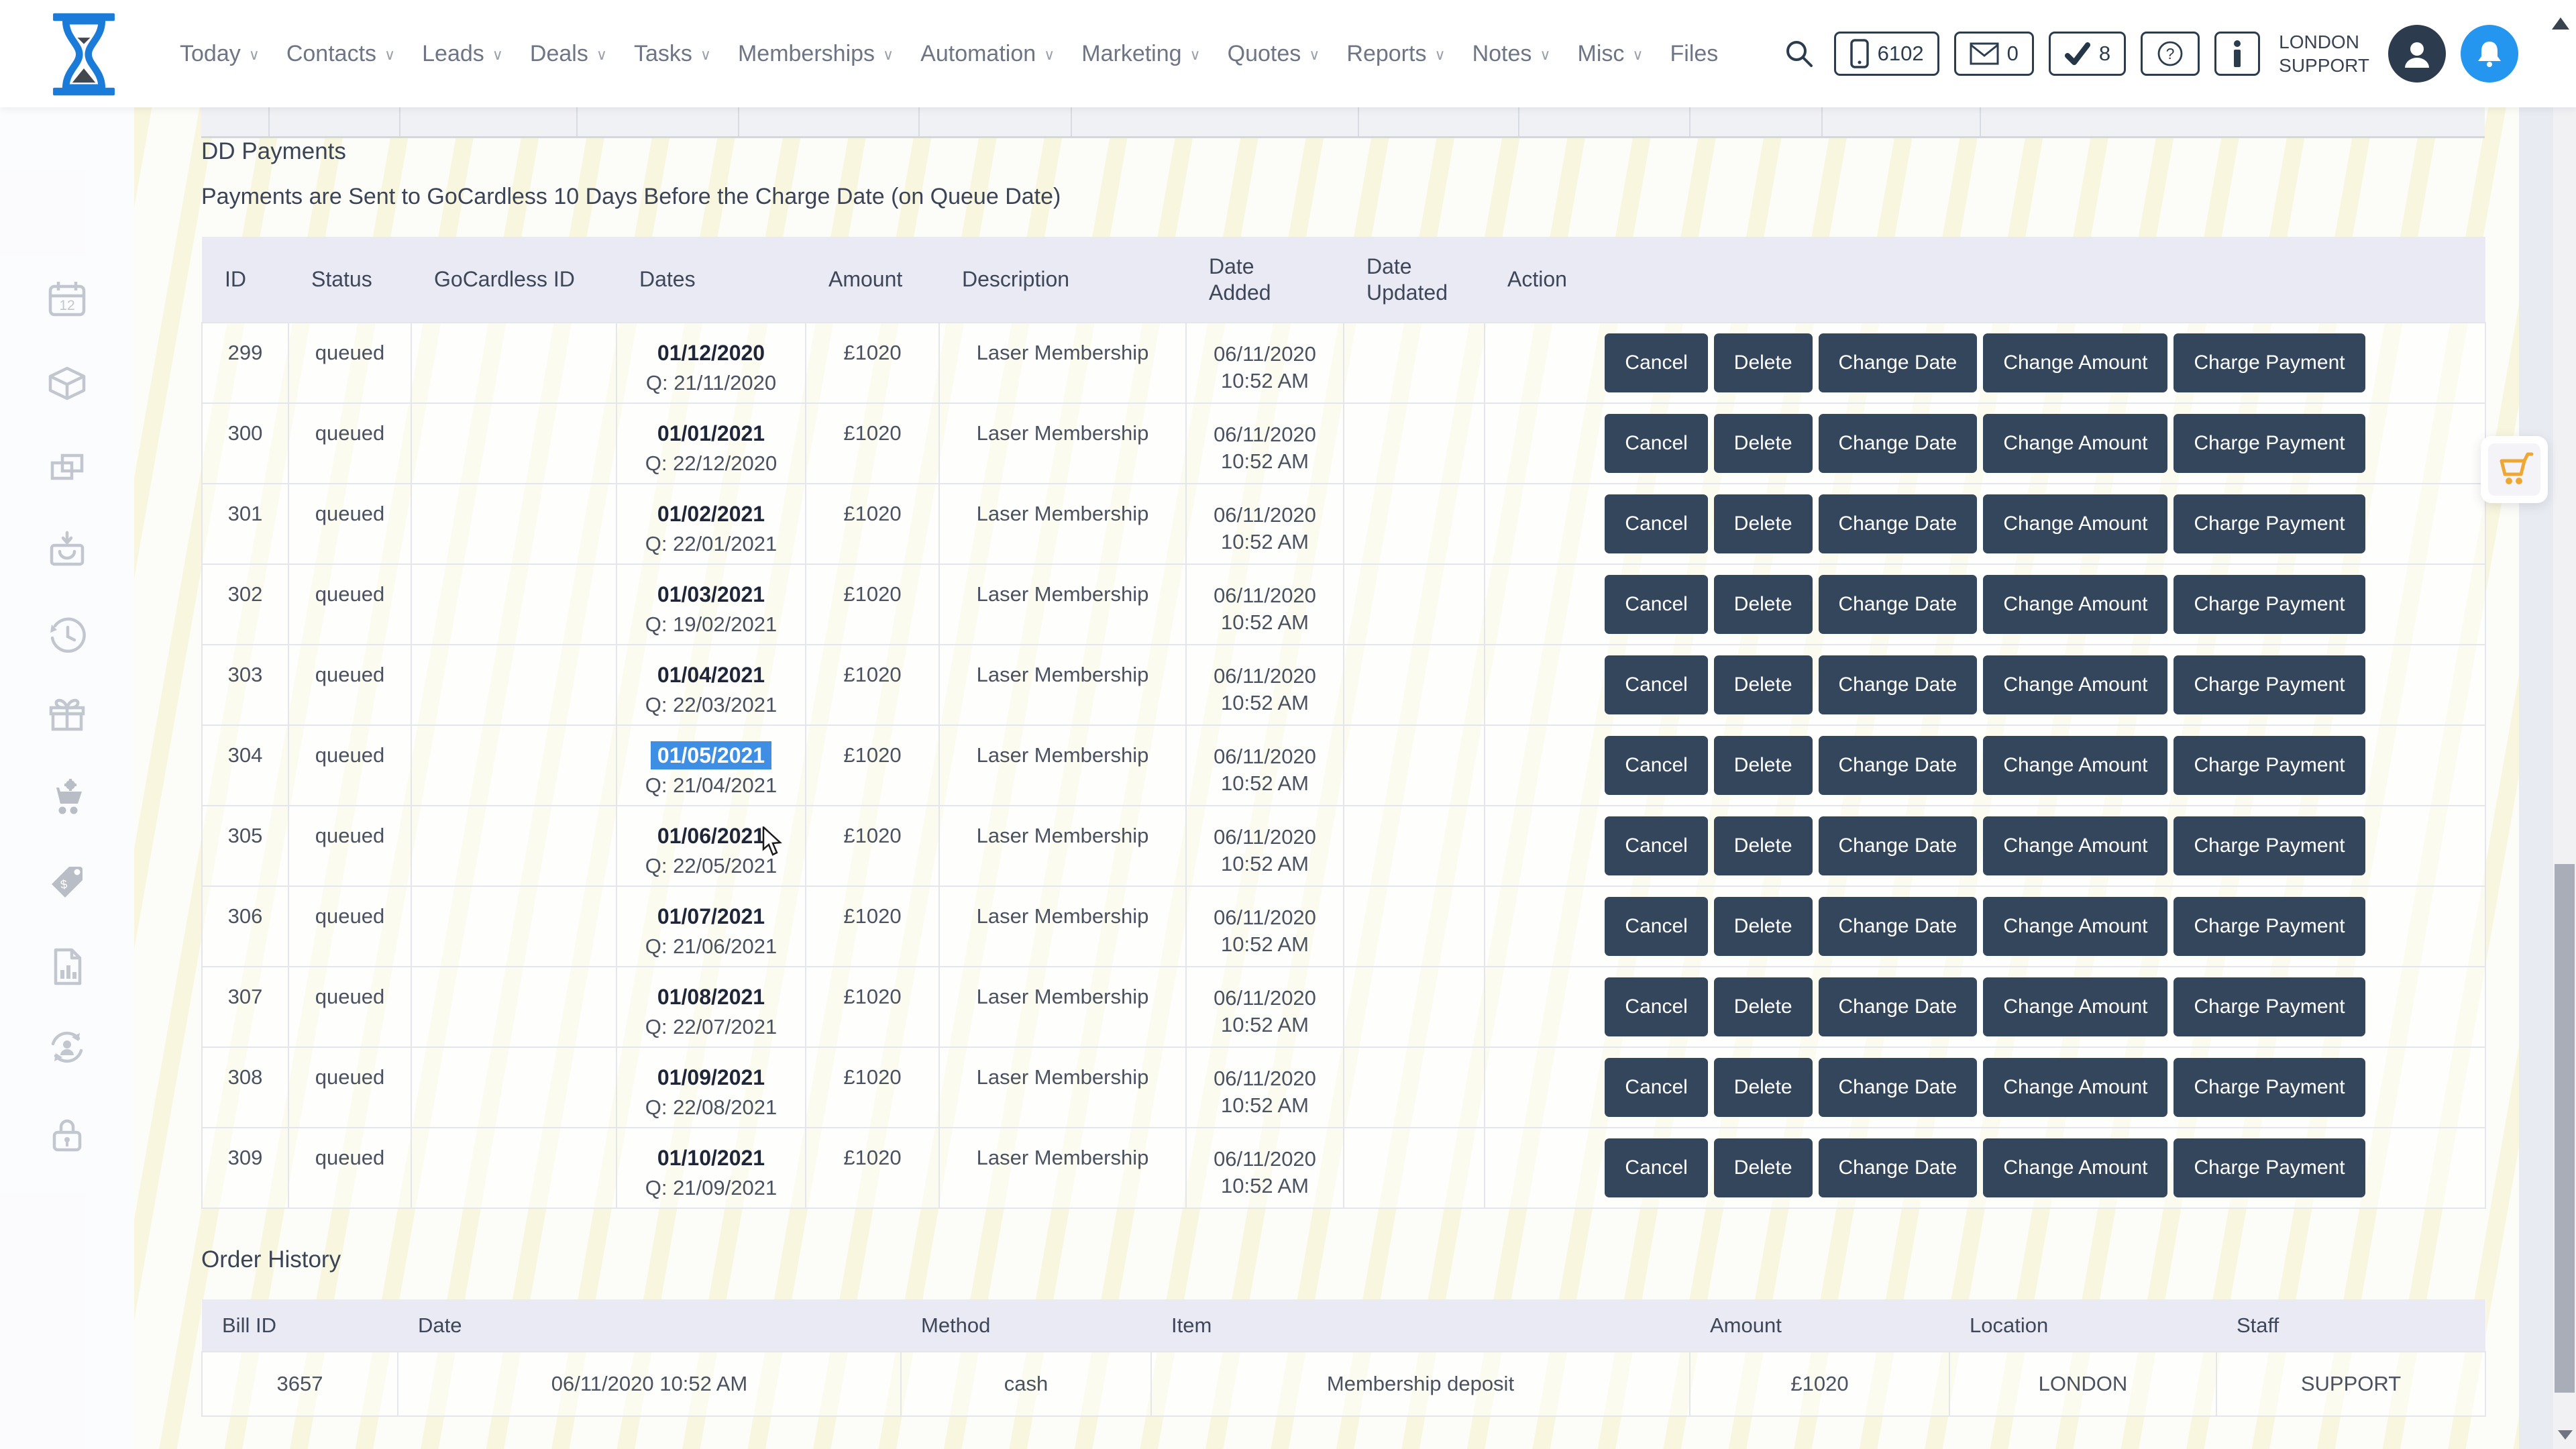 The image size is (2576, 1449). What do you see at coordinates (1273, 53) in the screenshot?
I see `nav-item-quotes: Quotes ∨` at bounding box center [1273, 53].